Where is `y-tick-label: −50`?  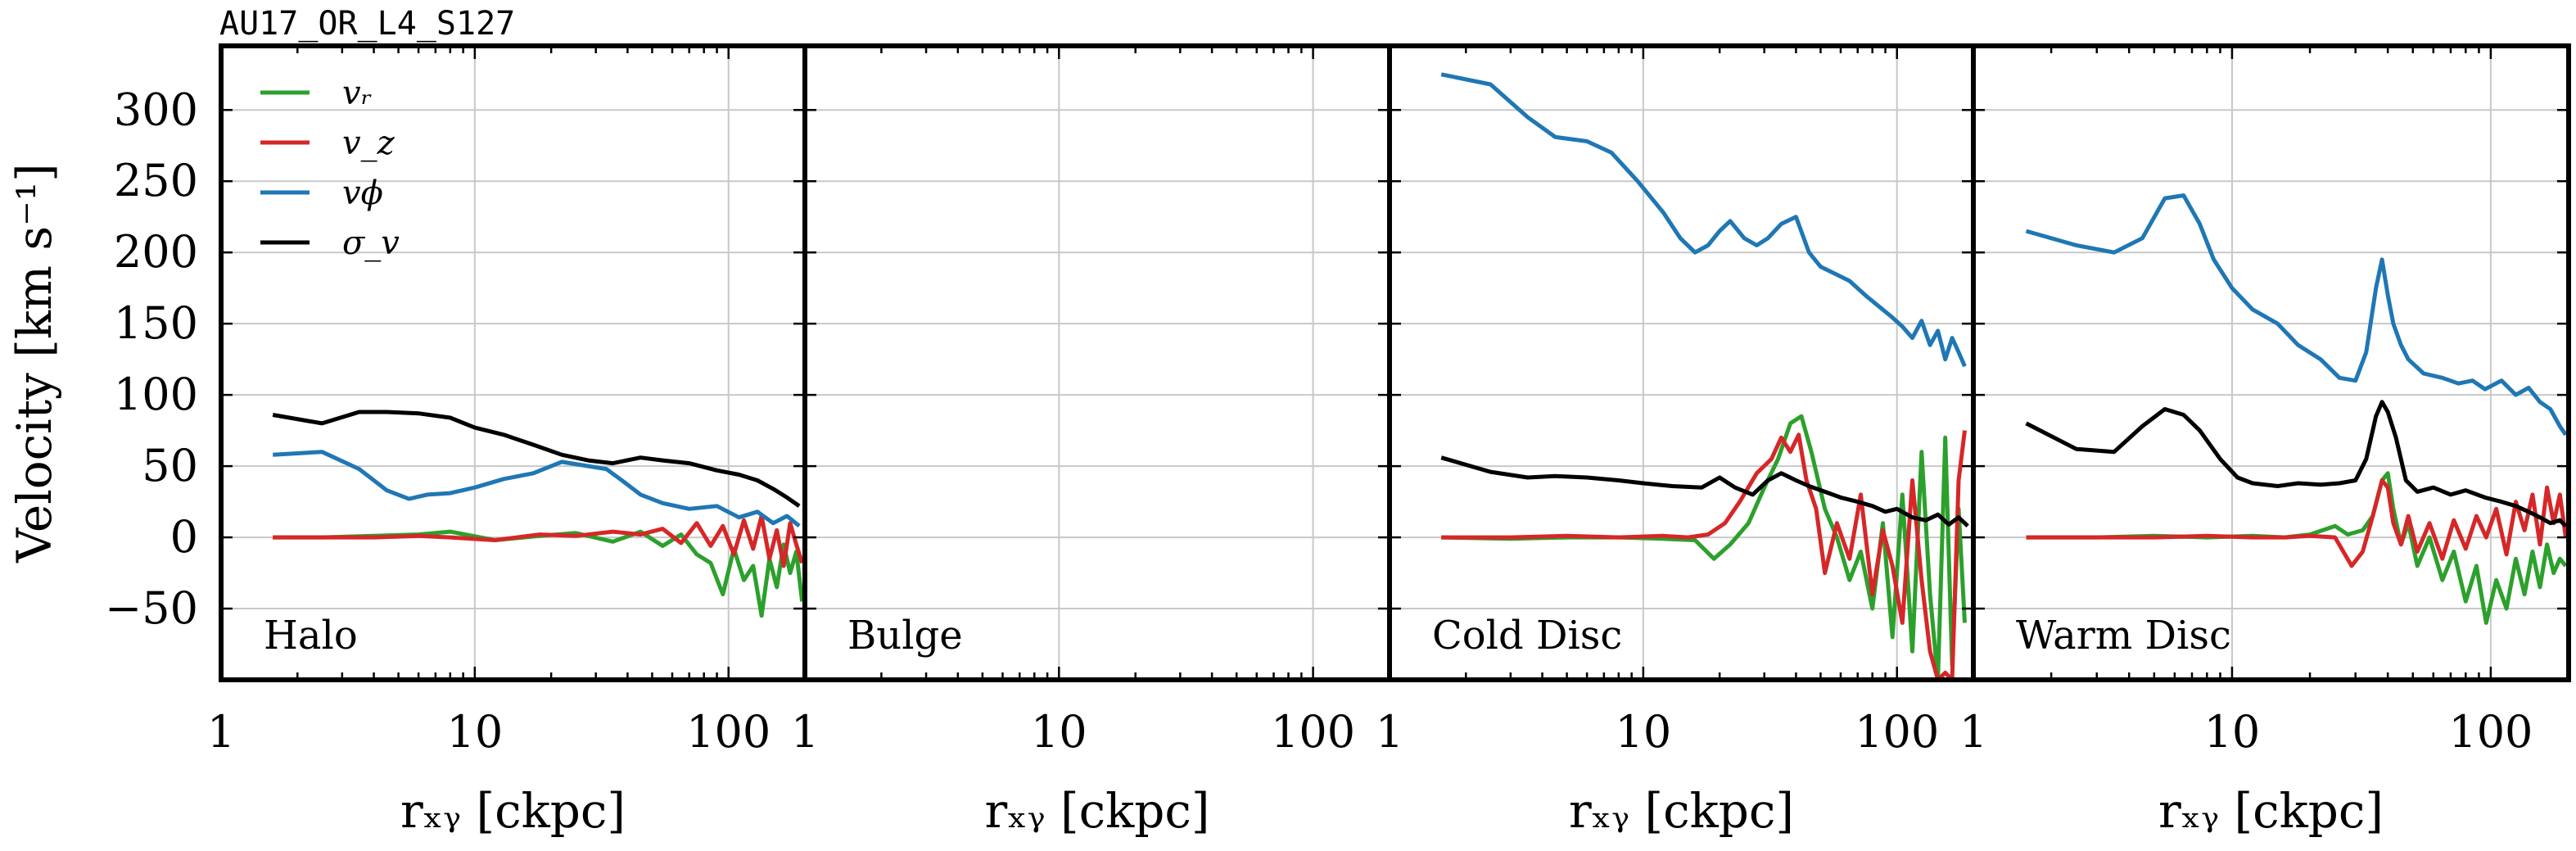
y-tick-label: −50 is located at coordinates (151, 608).